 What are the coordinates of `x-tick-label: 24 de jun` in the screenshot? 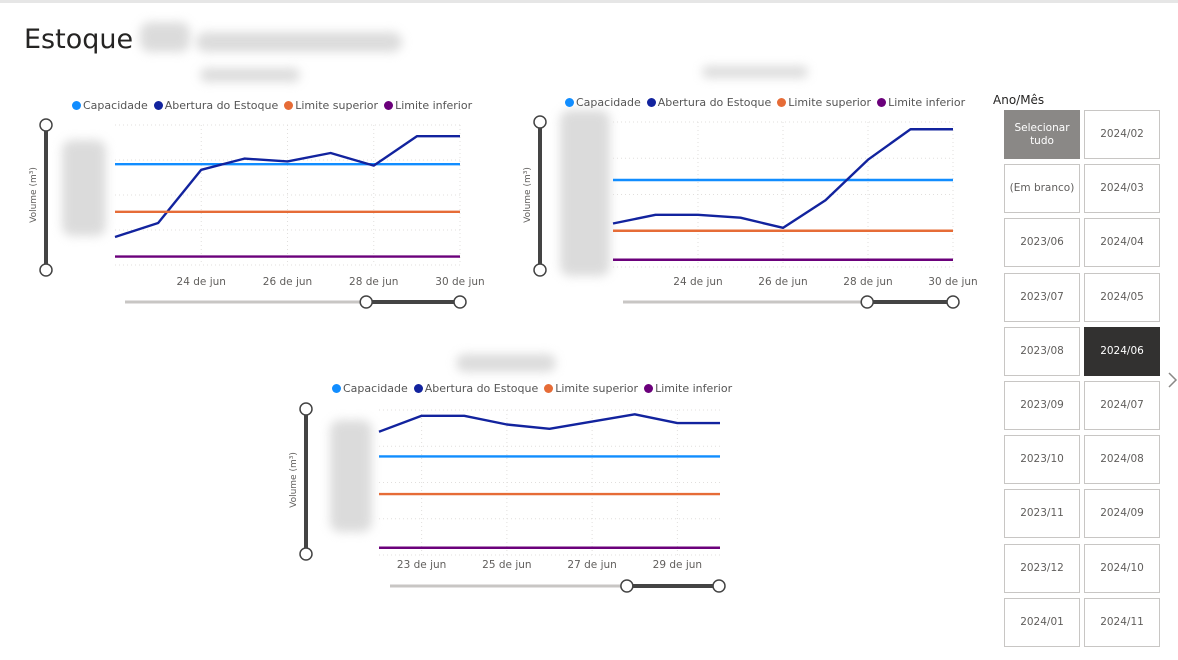 It's located at (201, 282).